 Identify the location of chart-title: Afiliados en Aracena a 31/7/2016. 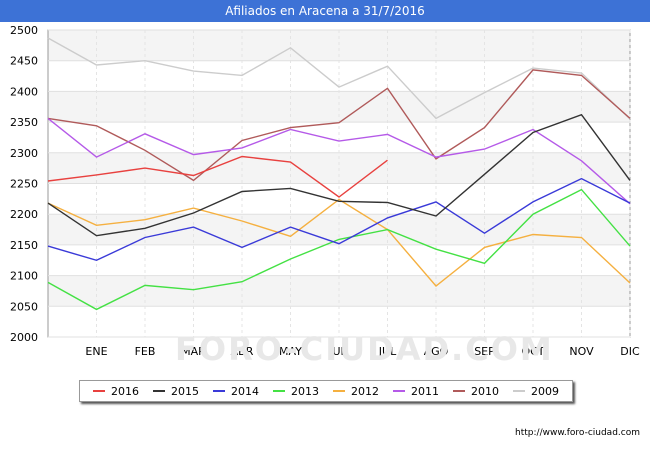
(325, 11).